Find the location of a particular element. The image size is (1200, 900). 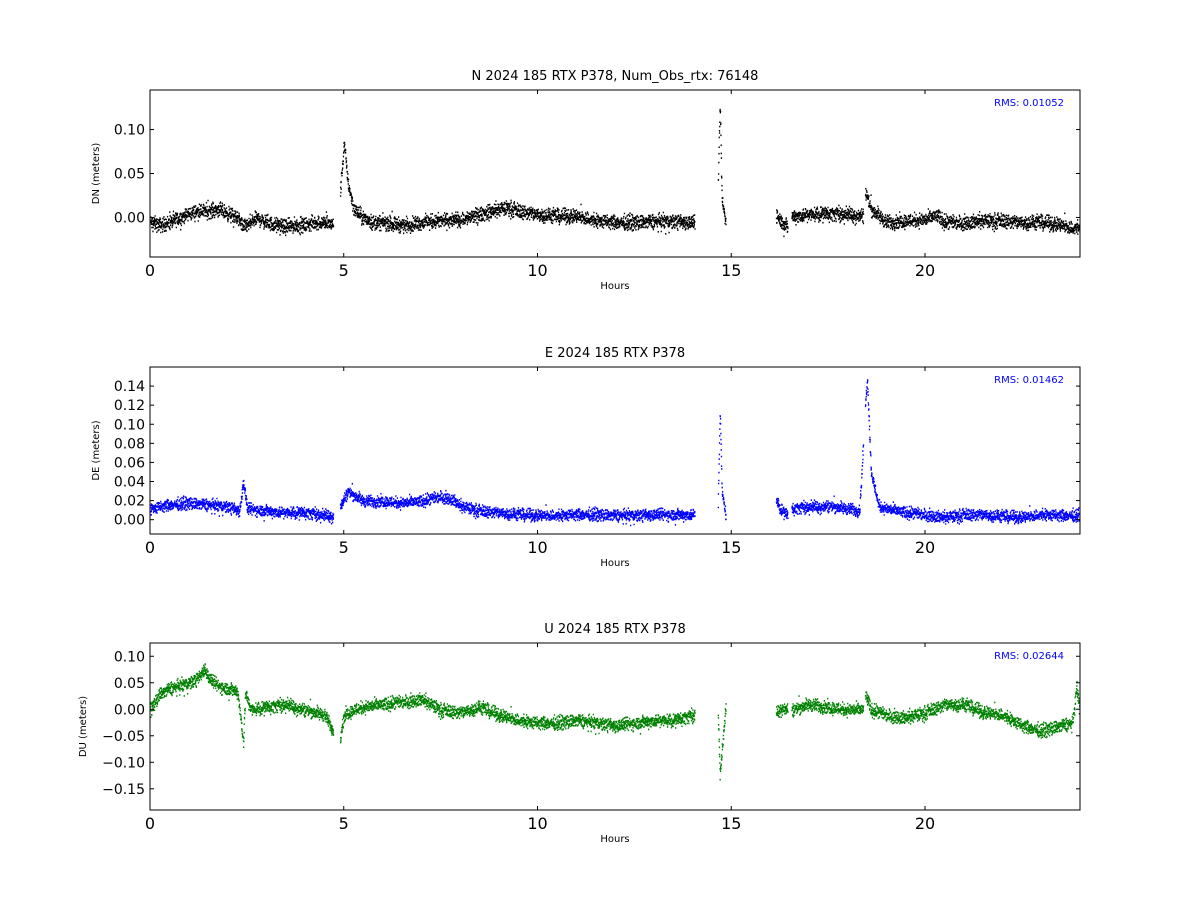

rms-annotation: RMS: 0.01052 is located at coordinates (1029, 103).